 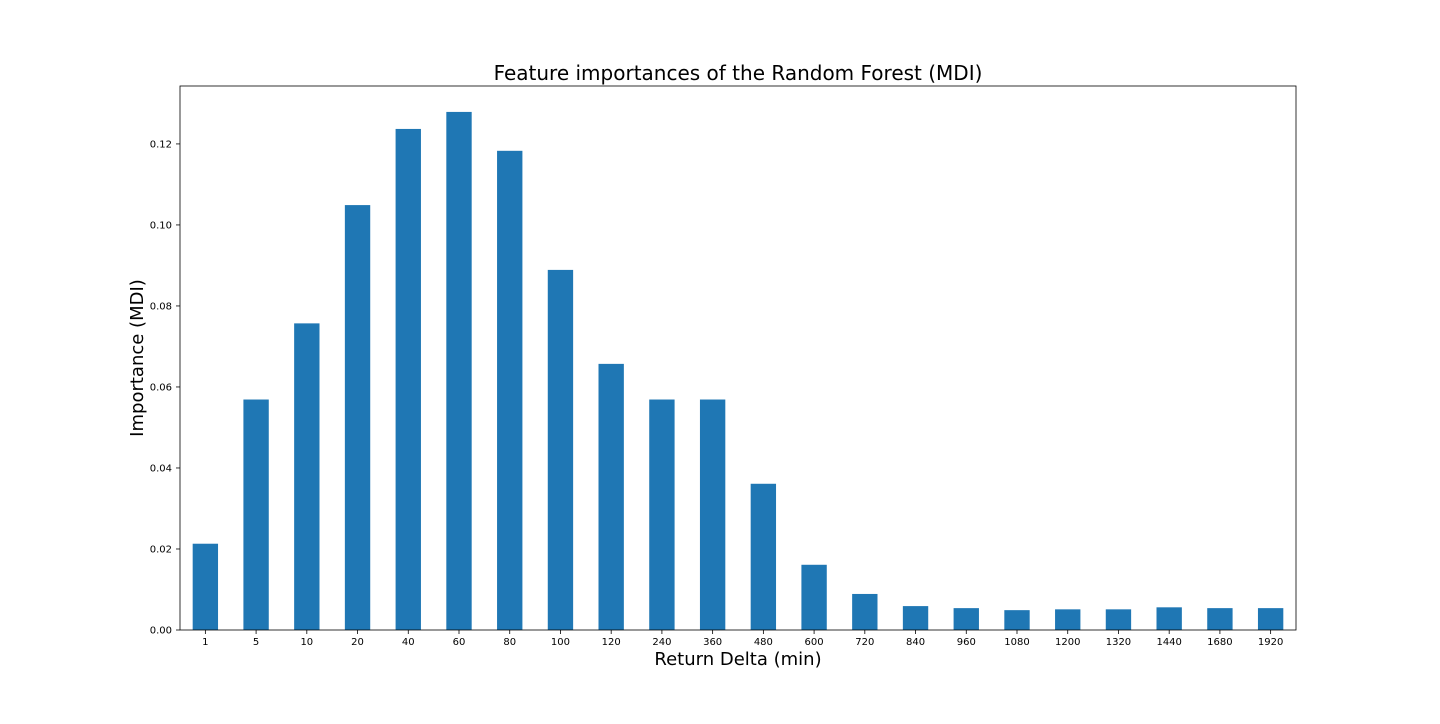 What do you see at coordinates (1270, 642) in the screenshot?
I see `x-tick-label: 1920` at bounding box center [1270, 642].